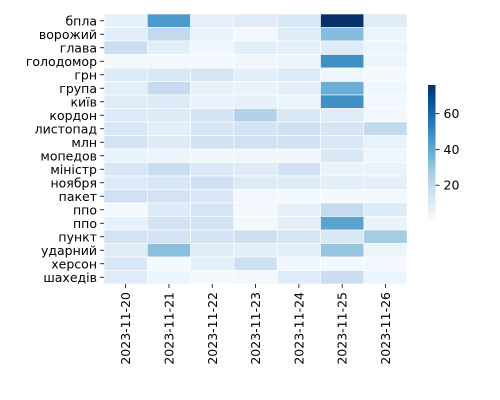 The height and width of the screenshot is (400, 500). I want to click on colorbar-tick-label: 40, so click(452, 149).